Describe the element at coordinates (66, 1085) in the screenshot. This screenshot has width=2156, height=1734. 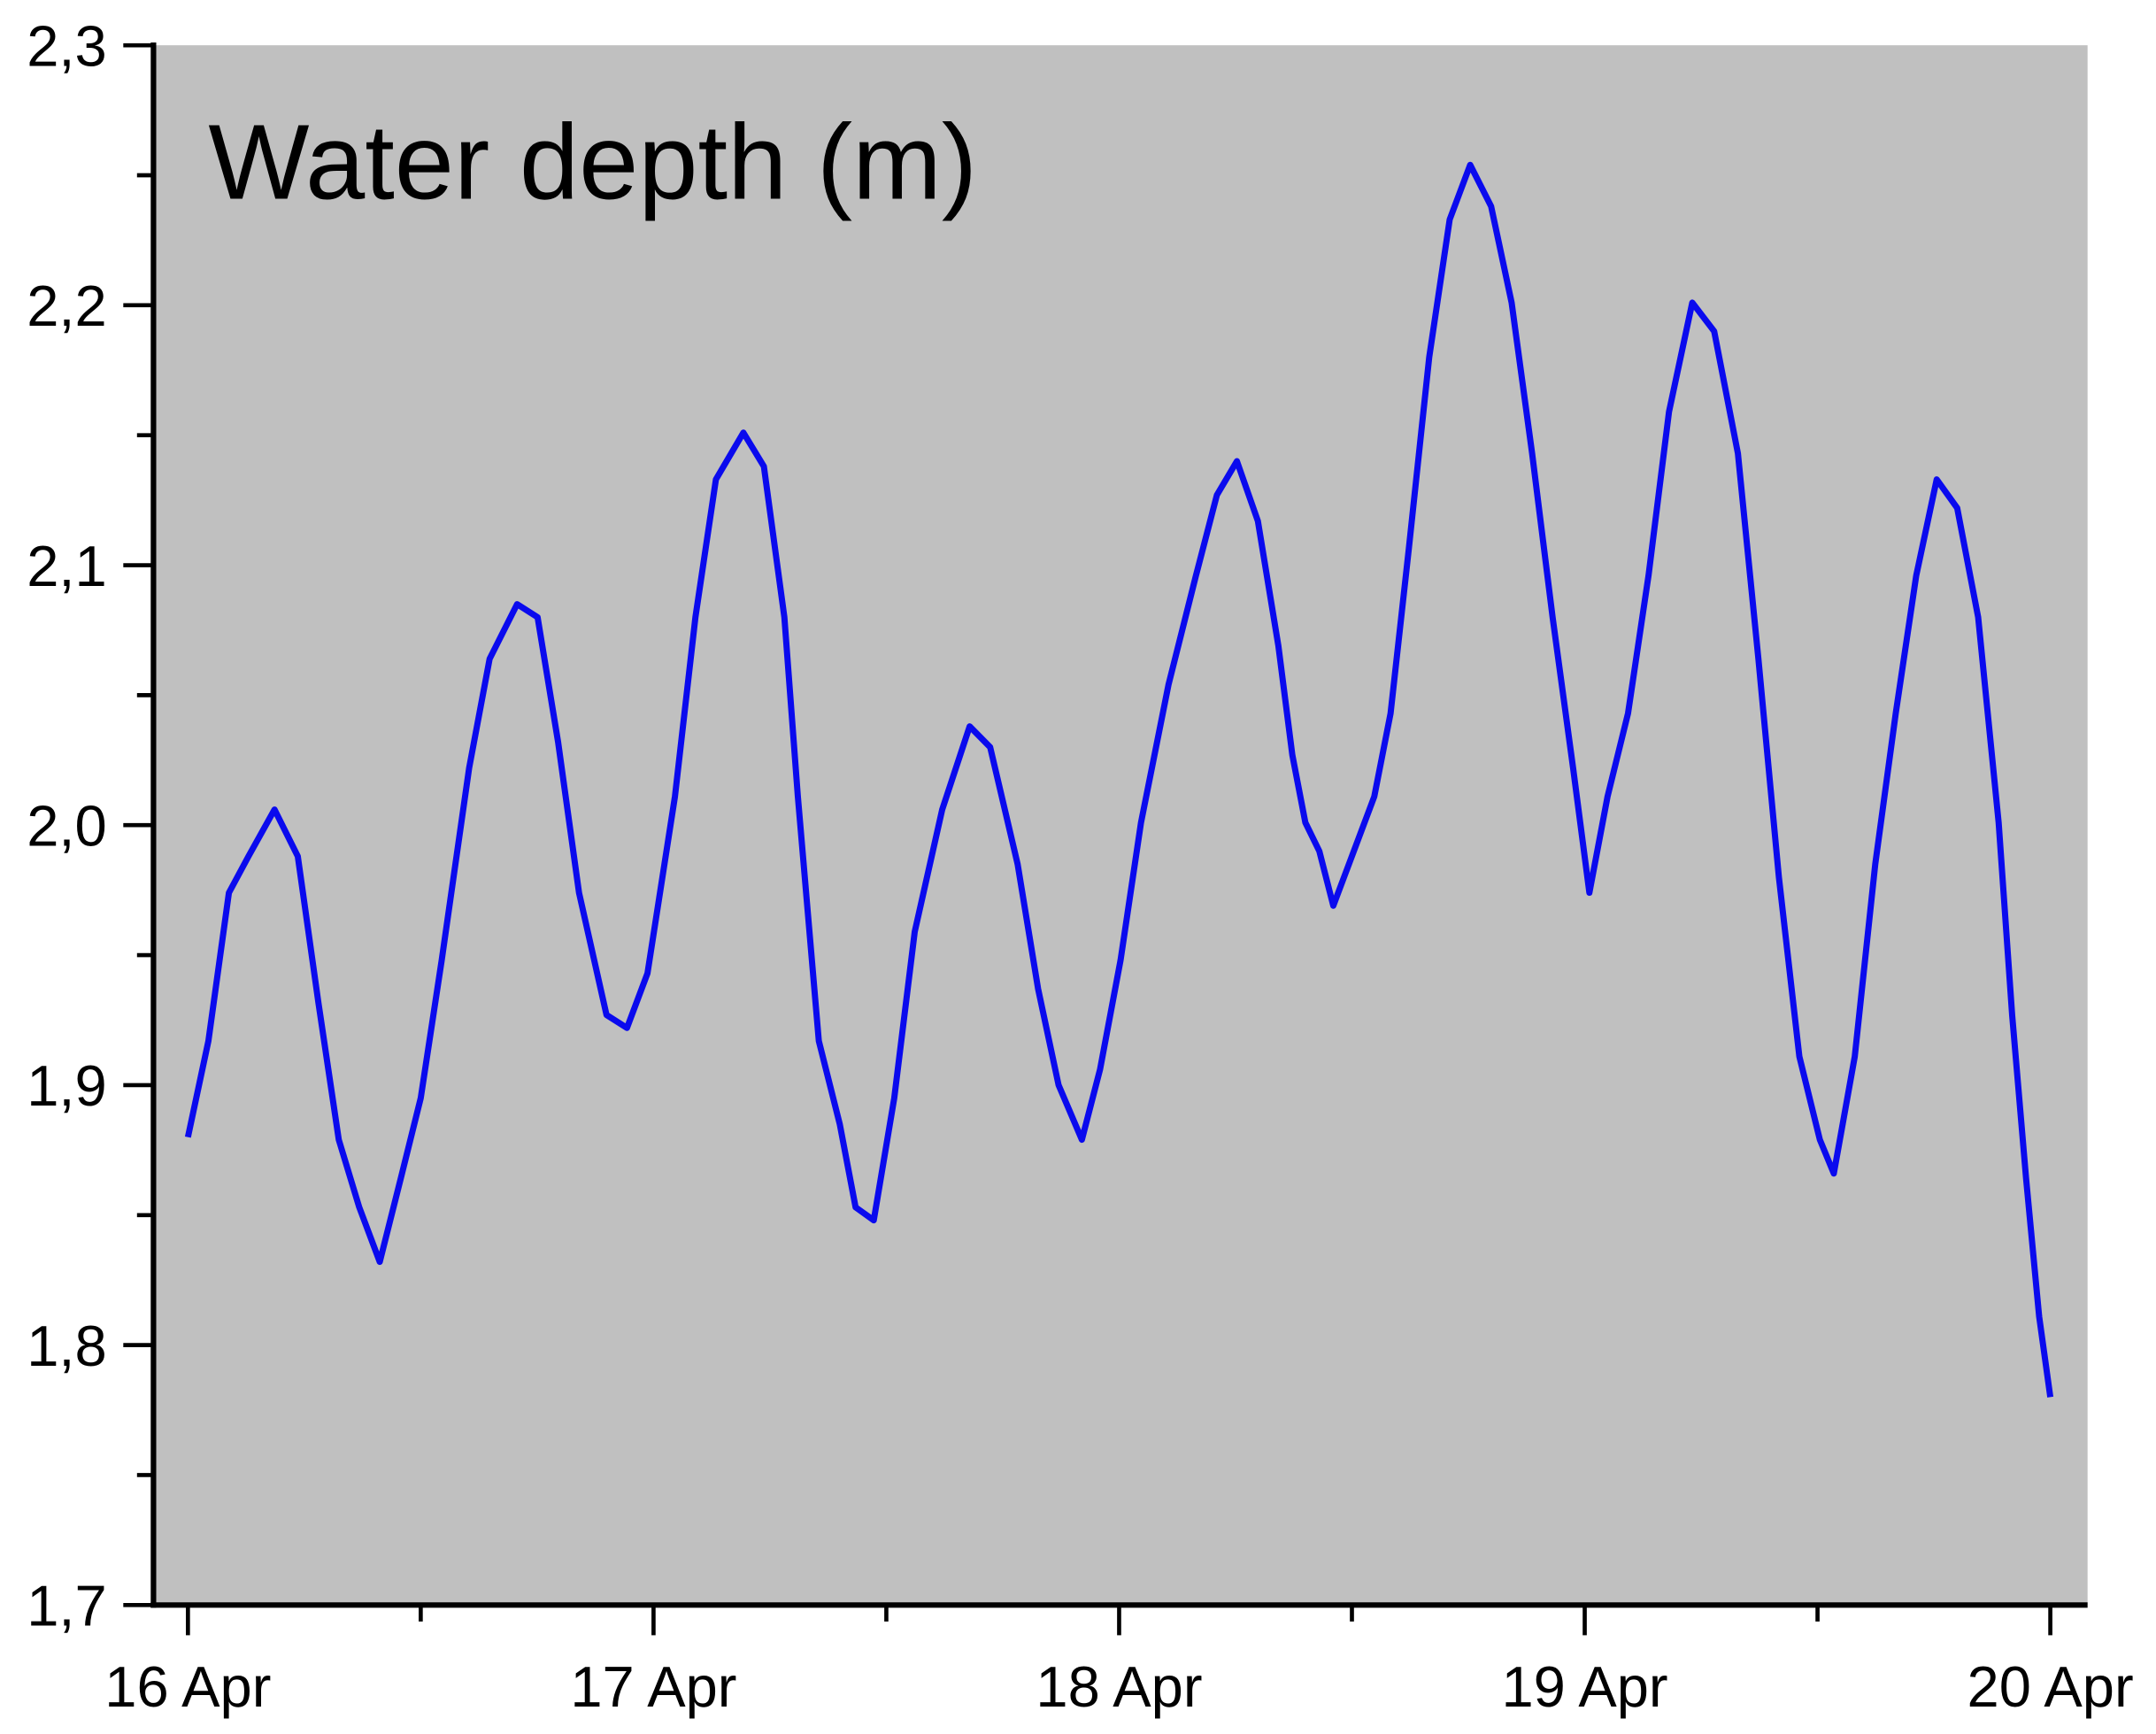
I see `y-tick-label: 1,9` at that location.